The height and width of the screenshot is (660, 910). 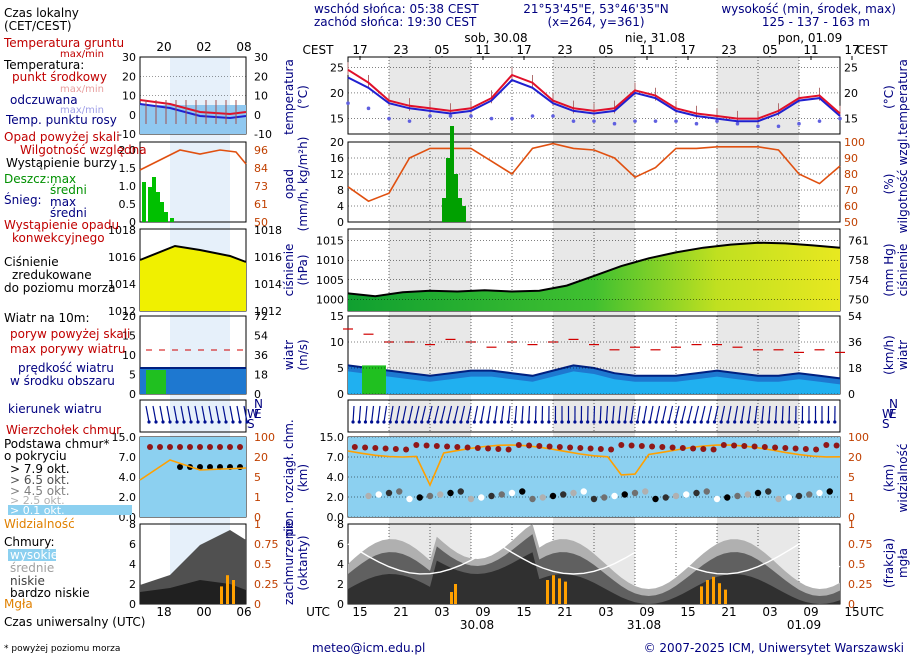 What do you see at coordinates (200, 330) in the screenshot?
I see `legend-night-band` at bounding box center [200, 330].